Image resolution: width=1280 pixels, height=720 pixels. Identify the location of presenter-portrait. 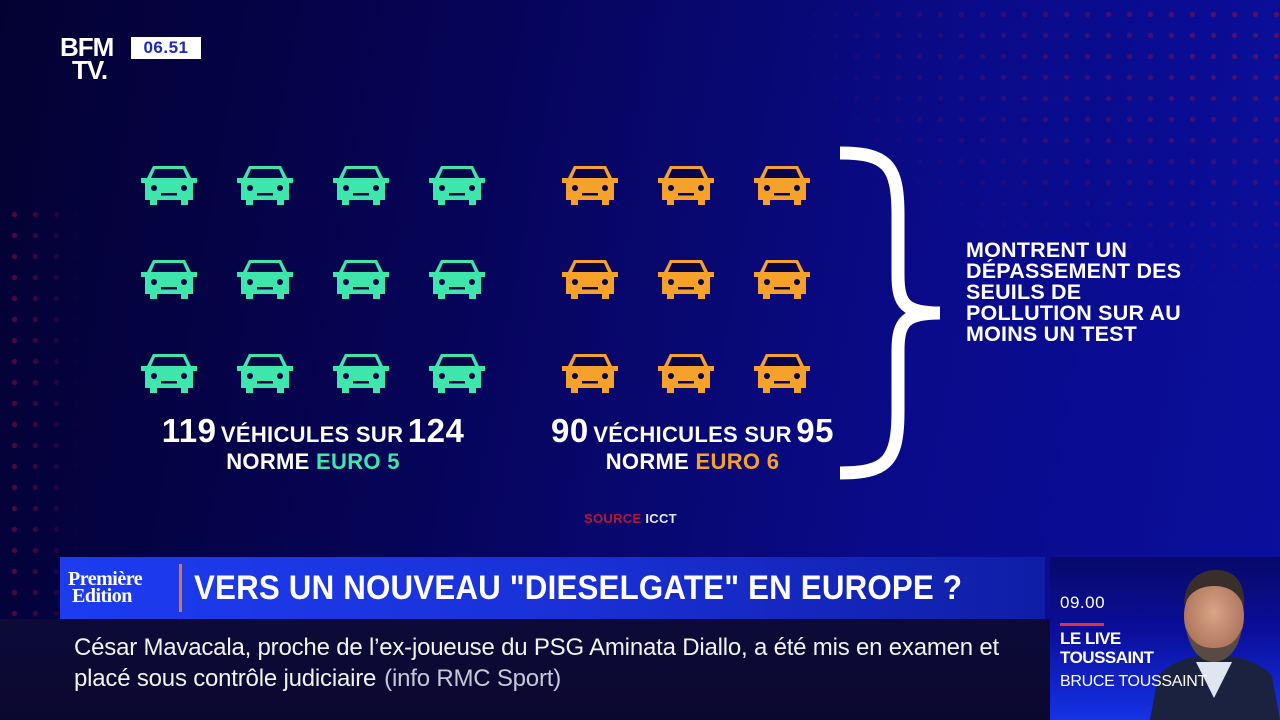
(1215, 645).